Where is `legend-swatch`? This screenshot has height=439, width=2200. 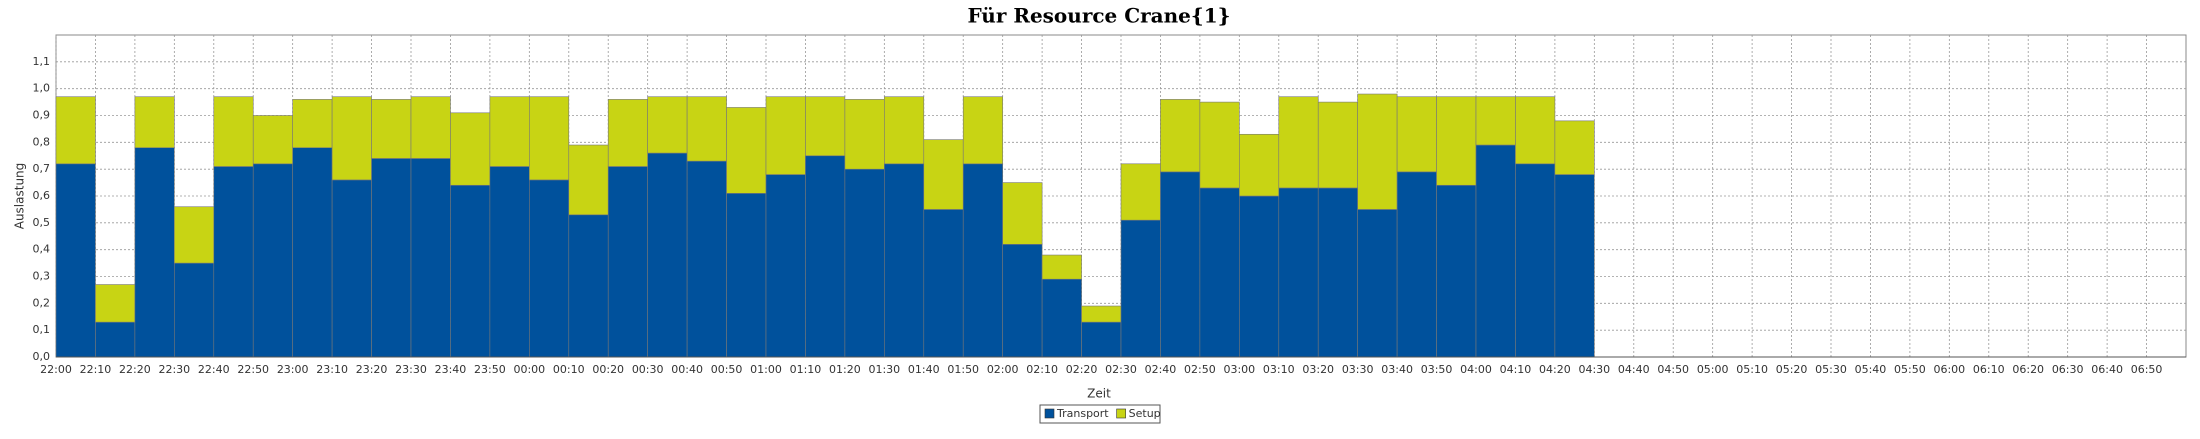
legend-swatch is located at coordinates (1121, 413).